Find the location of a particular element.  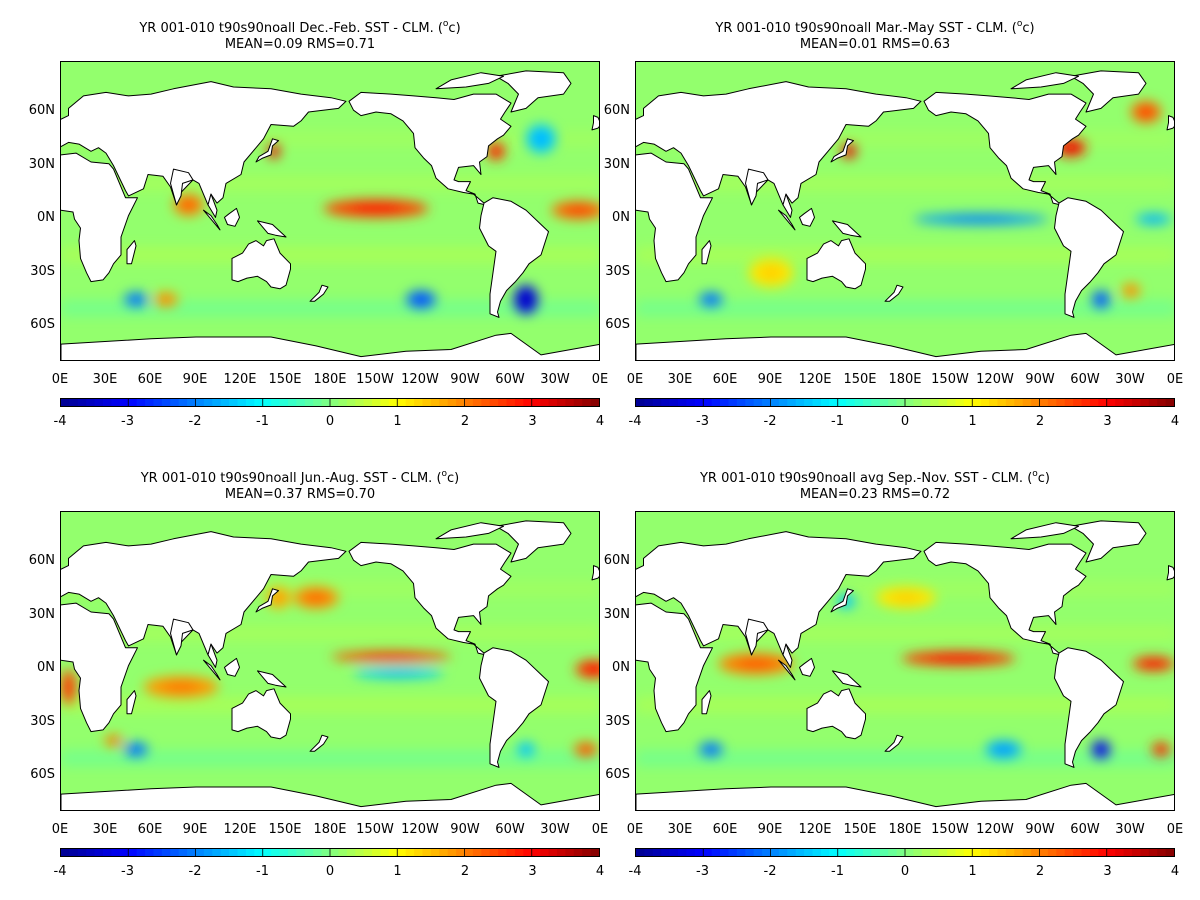

longitude-label: 90W is located at coordinates (1040, 829).